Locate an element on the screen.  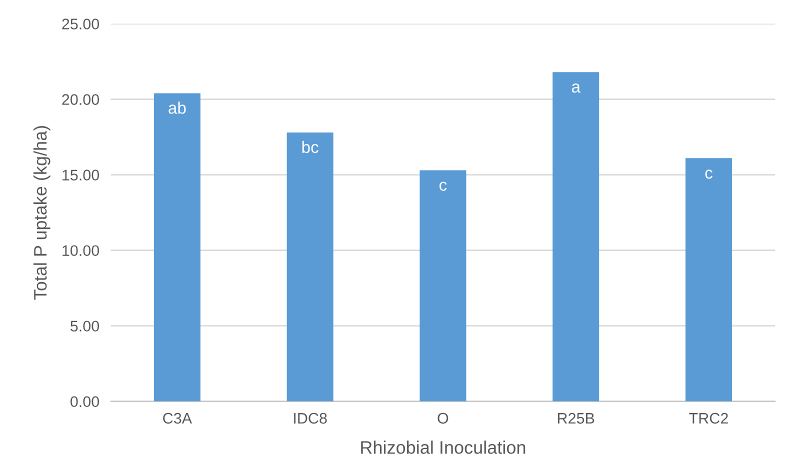
y-tick-label: 20.00 is located at coordinates (81, 99).